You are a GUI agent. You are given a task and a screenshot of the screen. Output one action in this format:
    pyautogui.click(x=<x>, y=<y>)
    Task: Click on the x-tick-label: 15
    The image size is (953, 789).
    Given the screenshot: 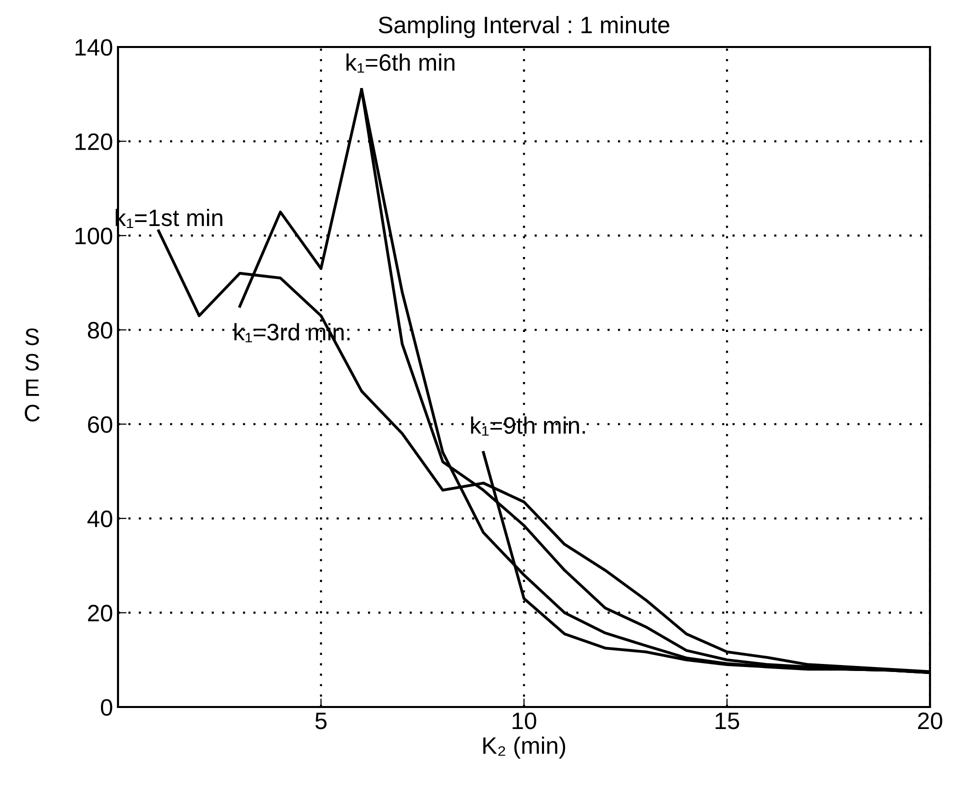 What is the action you would take?
    pyautogui.click(x=728, y=721)
    